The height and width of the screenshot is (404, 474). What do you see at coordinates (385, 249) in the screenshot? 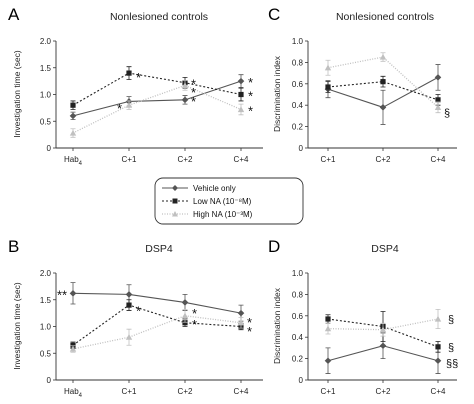
I see `panel-title-d: DSP4` at bounding box center [385, 249].